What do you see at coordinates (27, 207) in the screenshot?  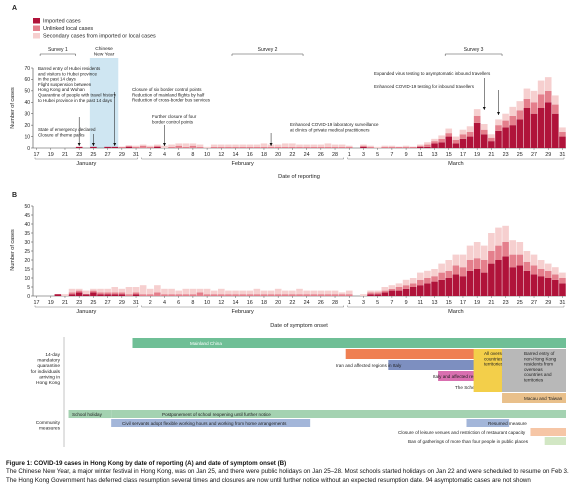 I see `panelB-y-tick-label: 50` at bounding box center [27, 207].